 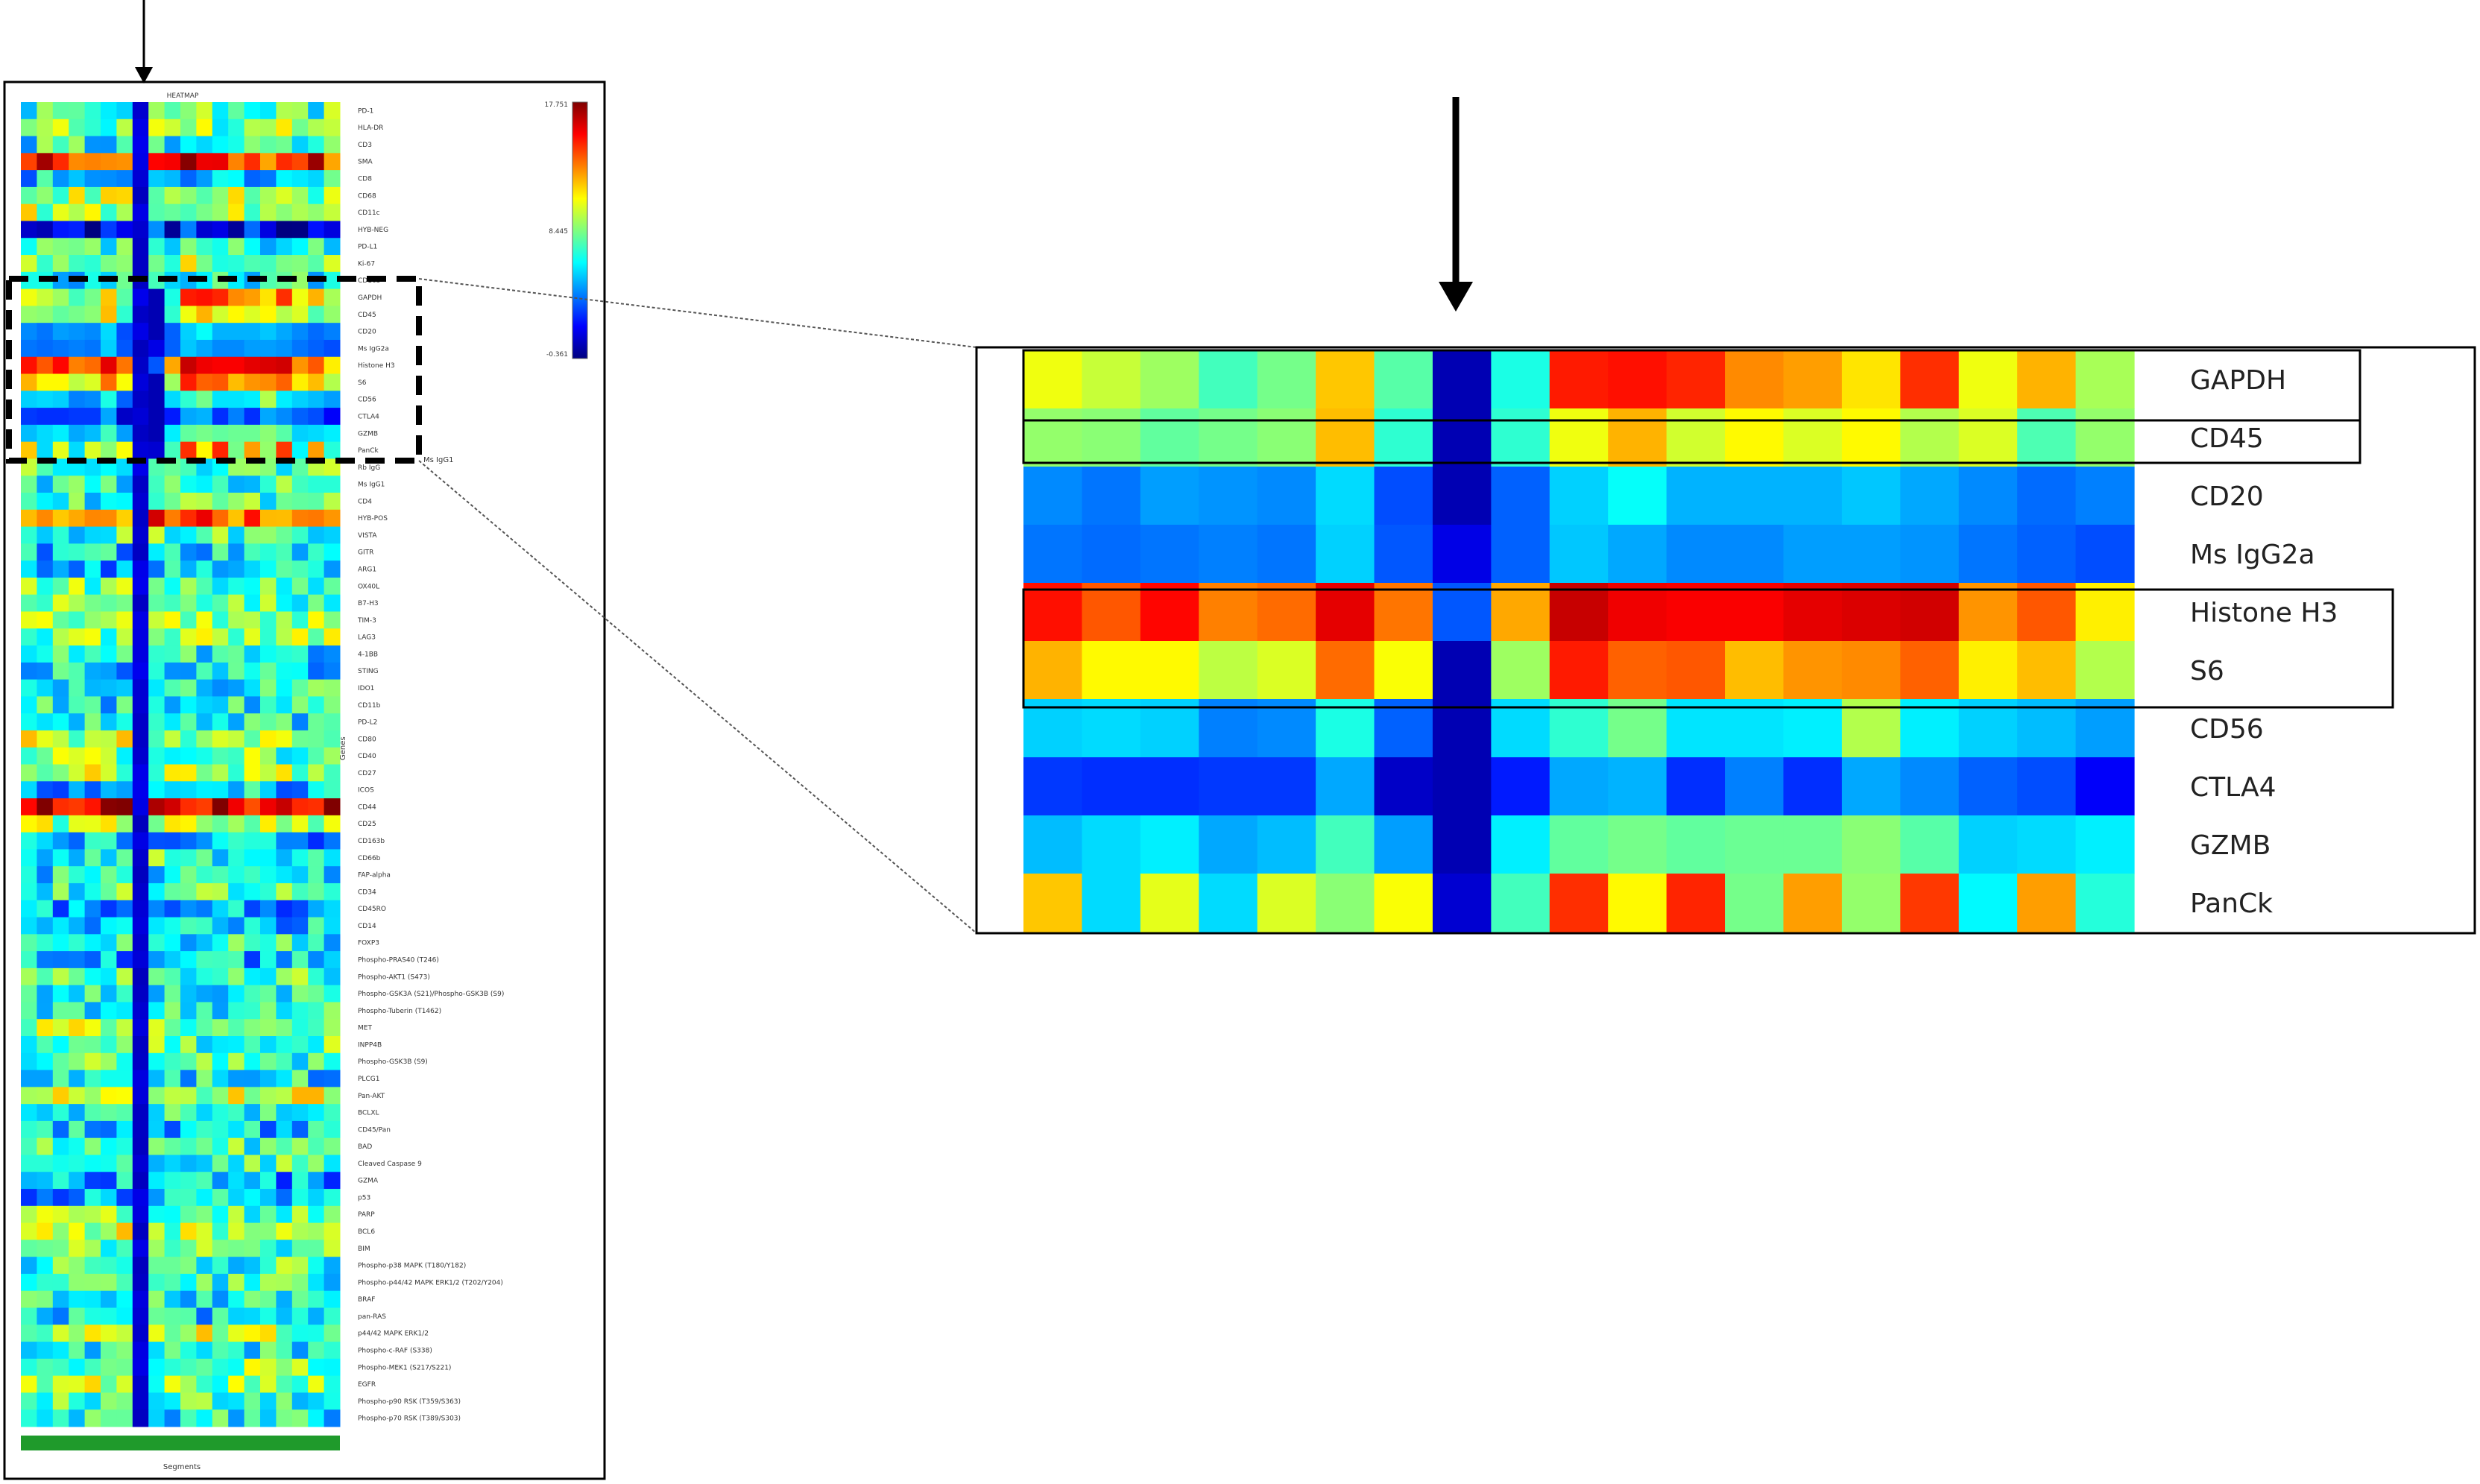 I want to click on overview-row-label: CD45/Pan, so click(x=374, y=1130).